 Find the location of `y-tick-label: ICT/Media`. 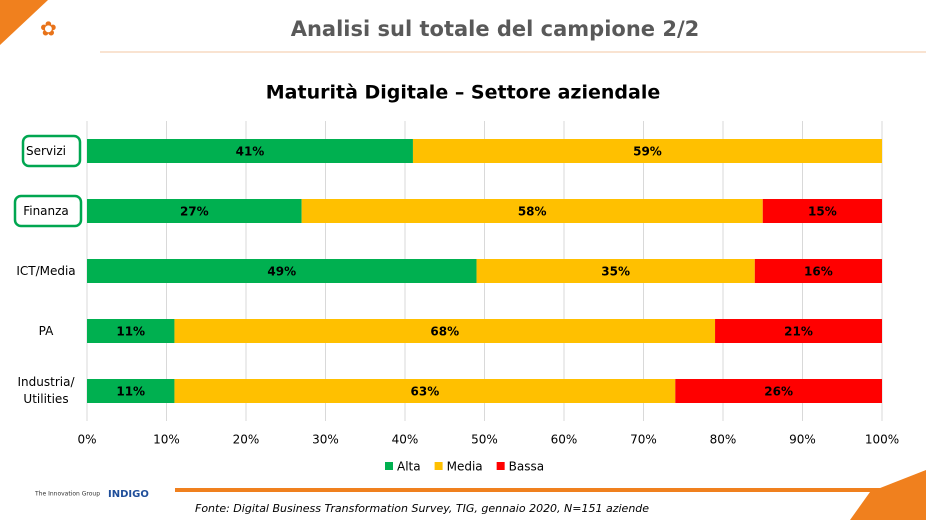

y-tick-label: ICT/Media is located at coordinates (46, 270).